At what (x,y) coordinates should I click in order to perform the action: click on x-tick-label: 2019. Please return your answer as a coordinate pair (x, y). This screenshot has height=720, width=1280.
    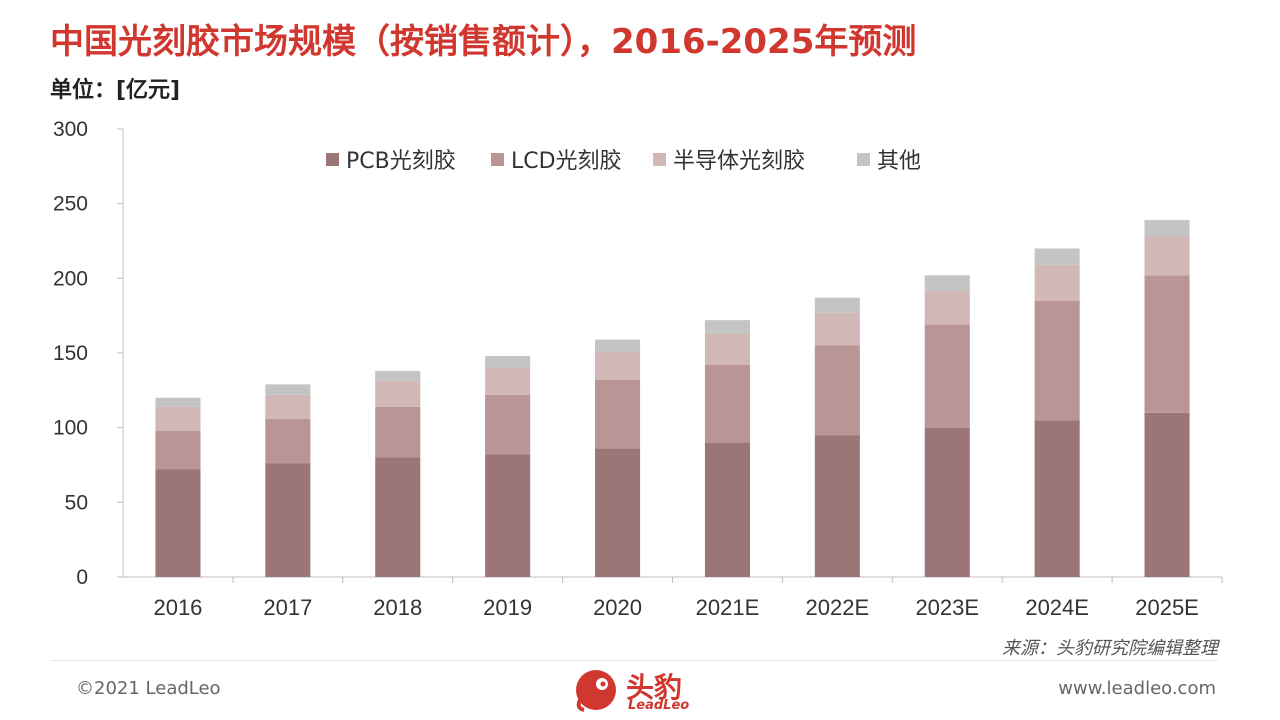
    Looking at the image, I should click on (507, 607).